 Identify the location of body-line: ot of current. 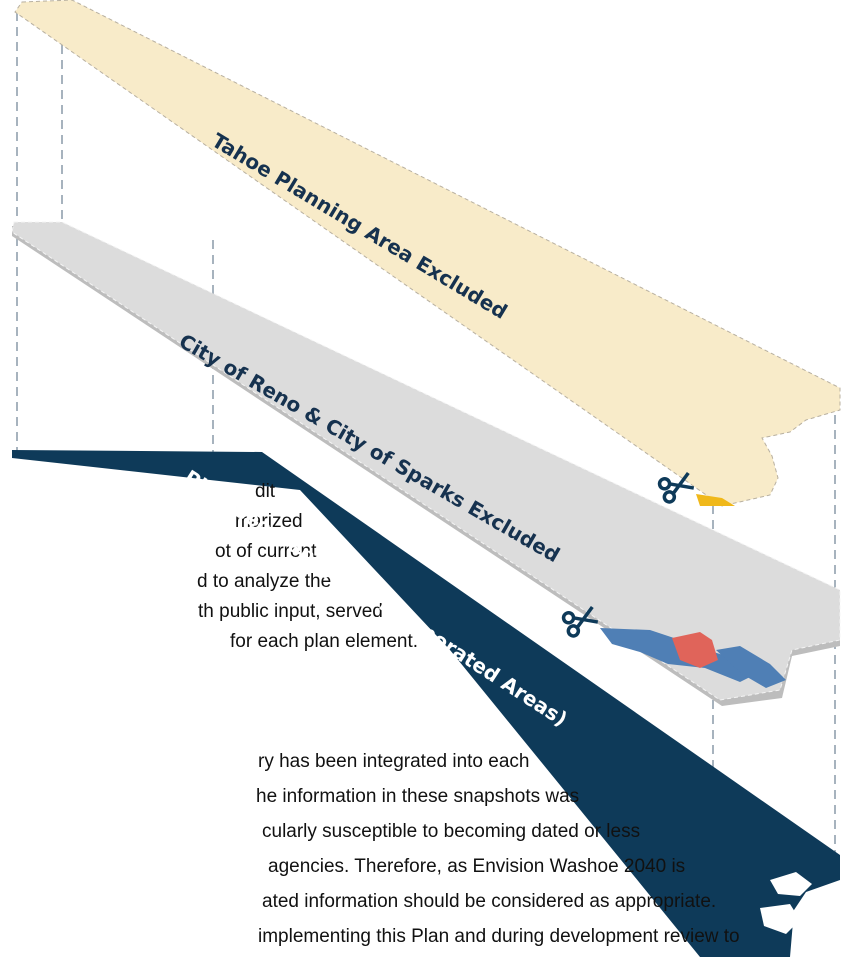
(266, 551).